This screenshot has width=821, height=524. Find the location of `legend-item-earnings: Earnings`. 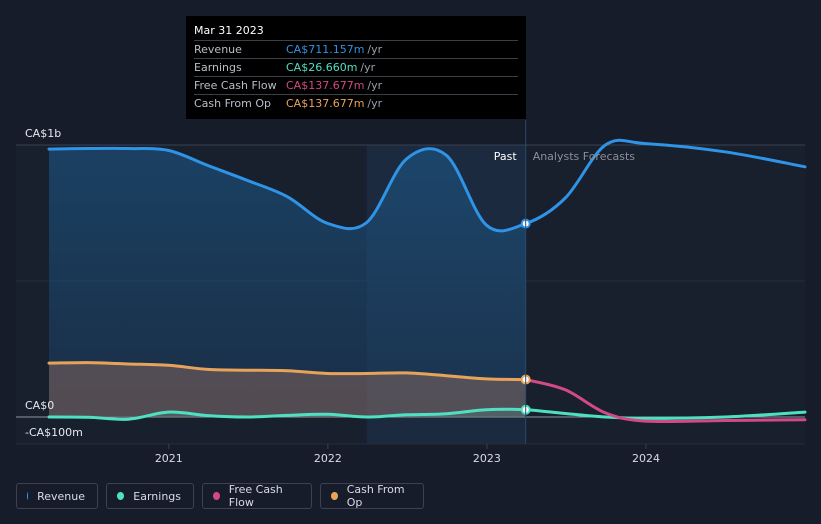

legend-item-earnings: Earnings is located at coordinates (150, 496).